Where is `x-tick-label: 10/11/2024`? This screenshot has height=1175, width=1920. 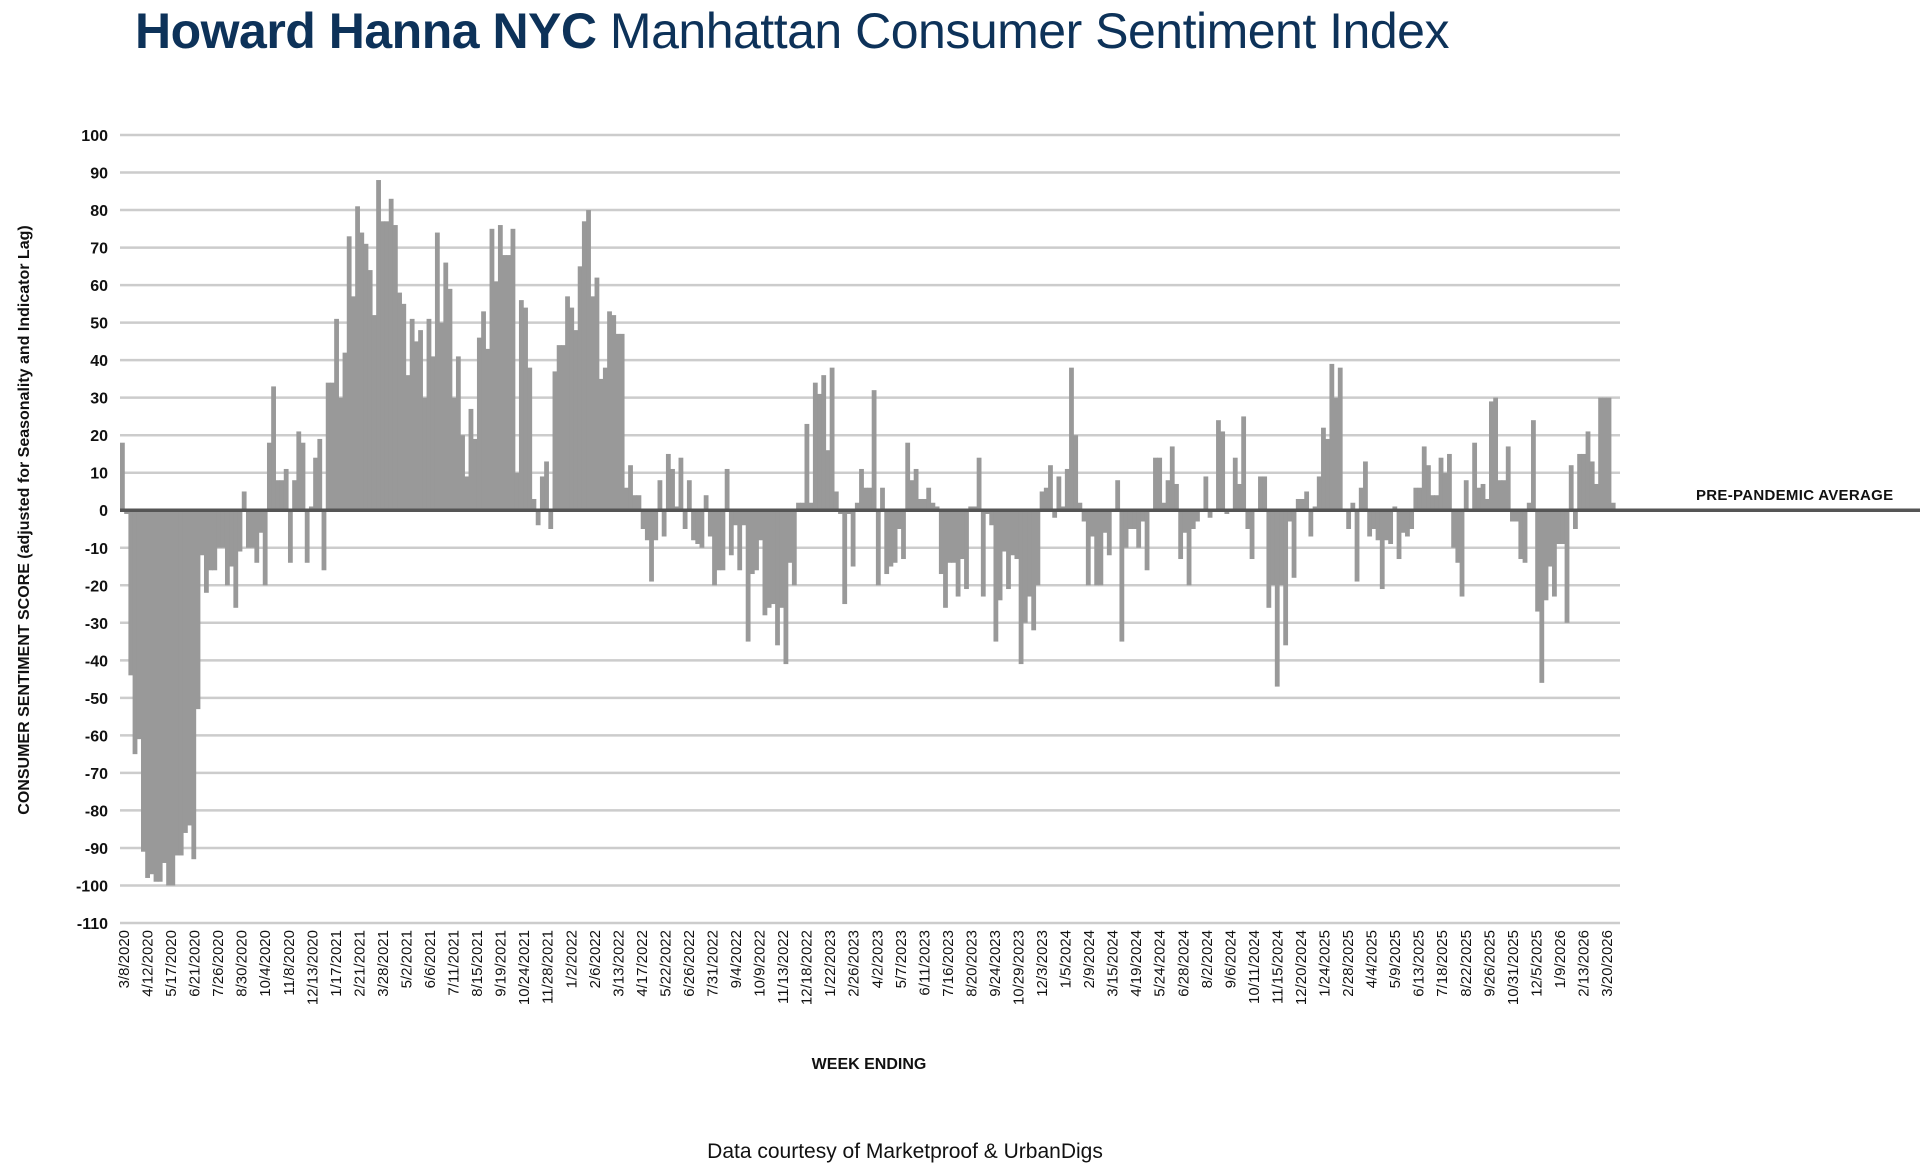
x-tick-label: 10/11/2024 is located at coordinates (1254, 967).